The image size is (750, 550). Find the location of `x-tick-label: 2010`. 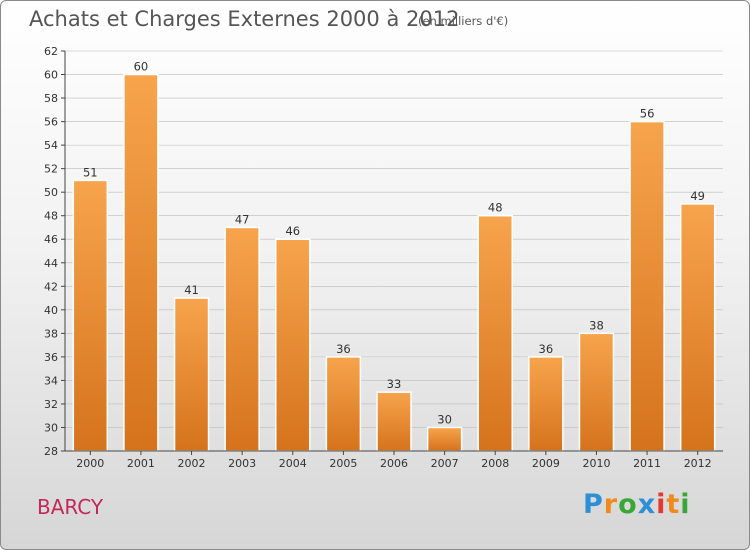

x-tick-label: 2010 is located at coordinates (596, 463).